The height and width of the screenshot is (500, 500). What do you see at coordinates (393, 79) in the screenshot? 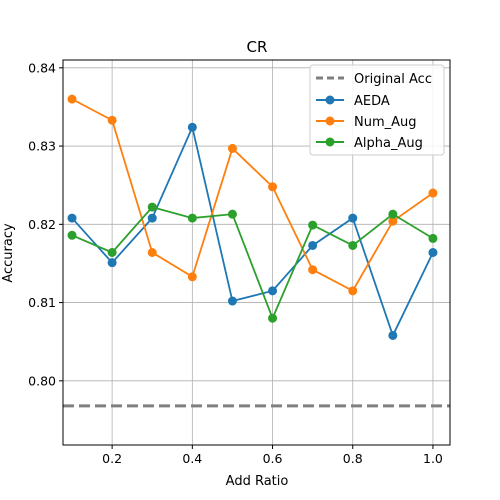
I see `legend-label-original-acc: Original Acc` at bounding box center [393, 79].